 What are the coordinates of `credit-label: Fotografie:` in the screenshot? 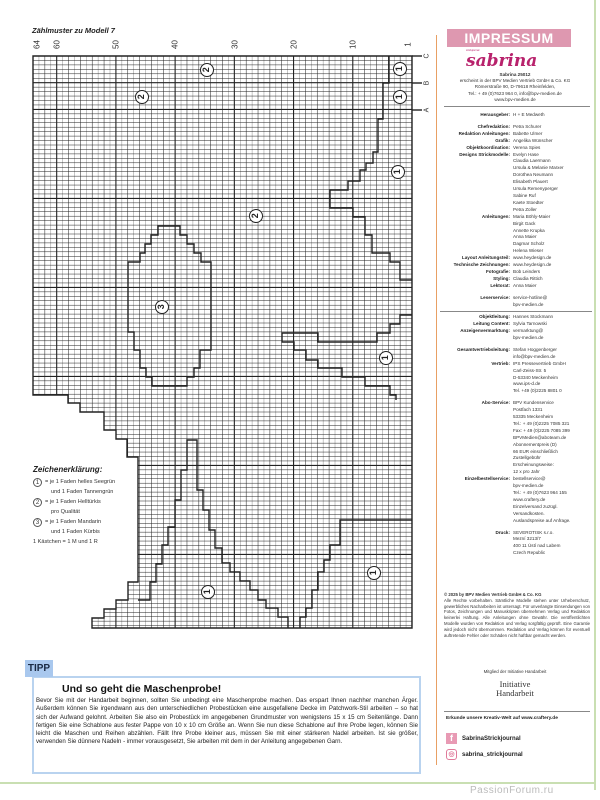 It's located at (498, 271).